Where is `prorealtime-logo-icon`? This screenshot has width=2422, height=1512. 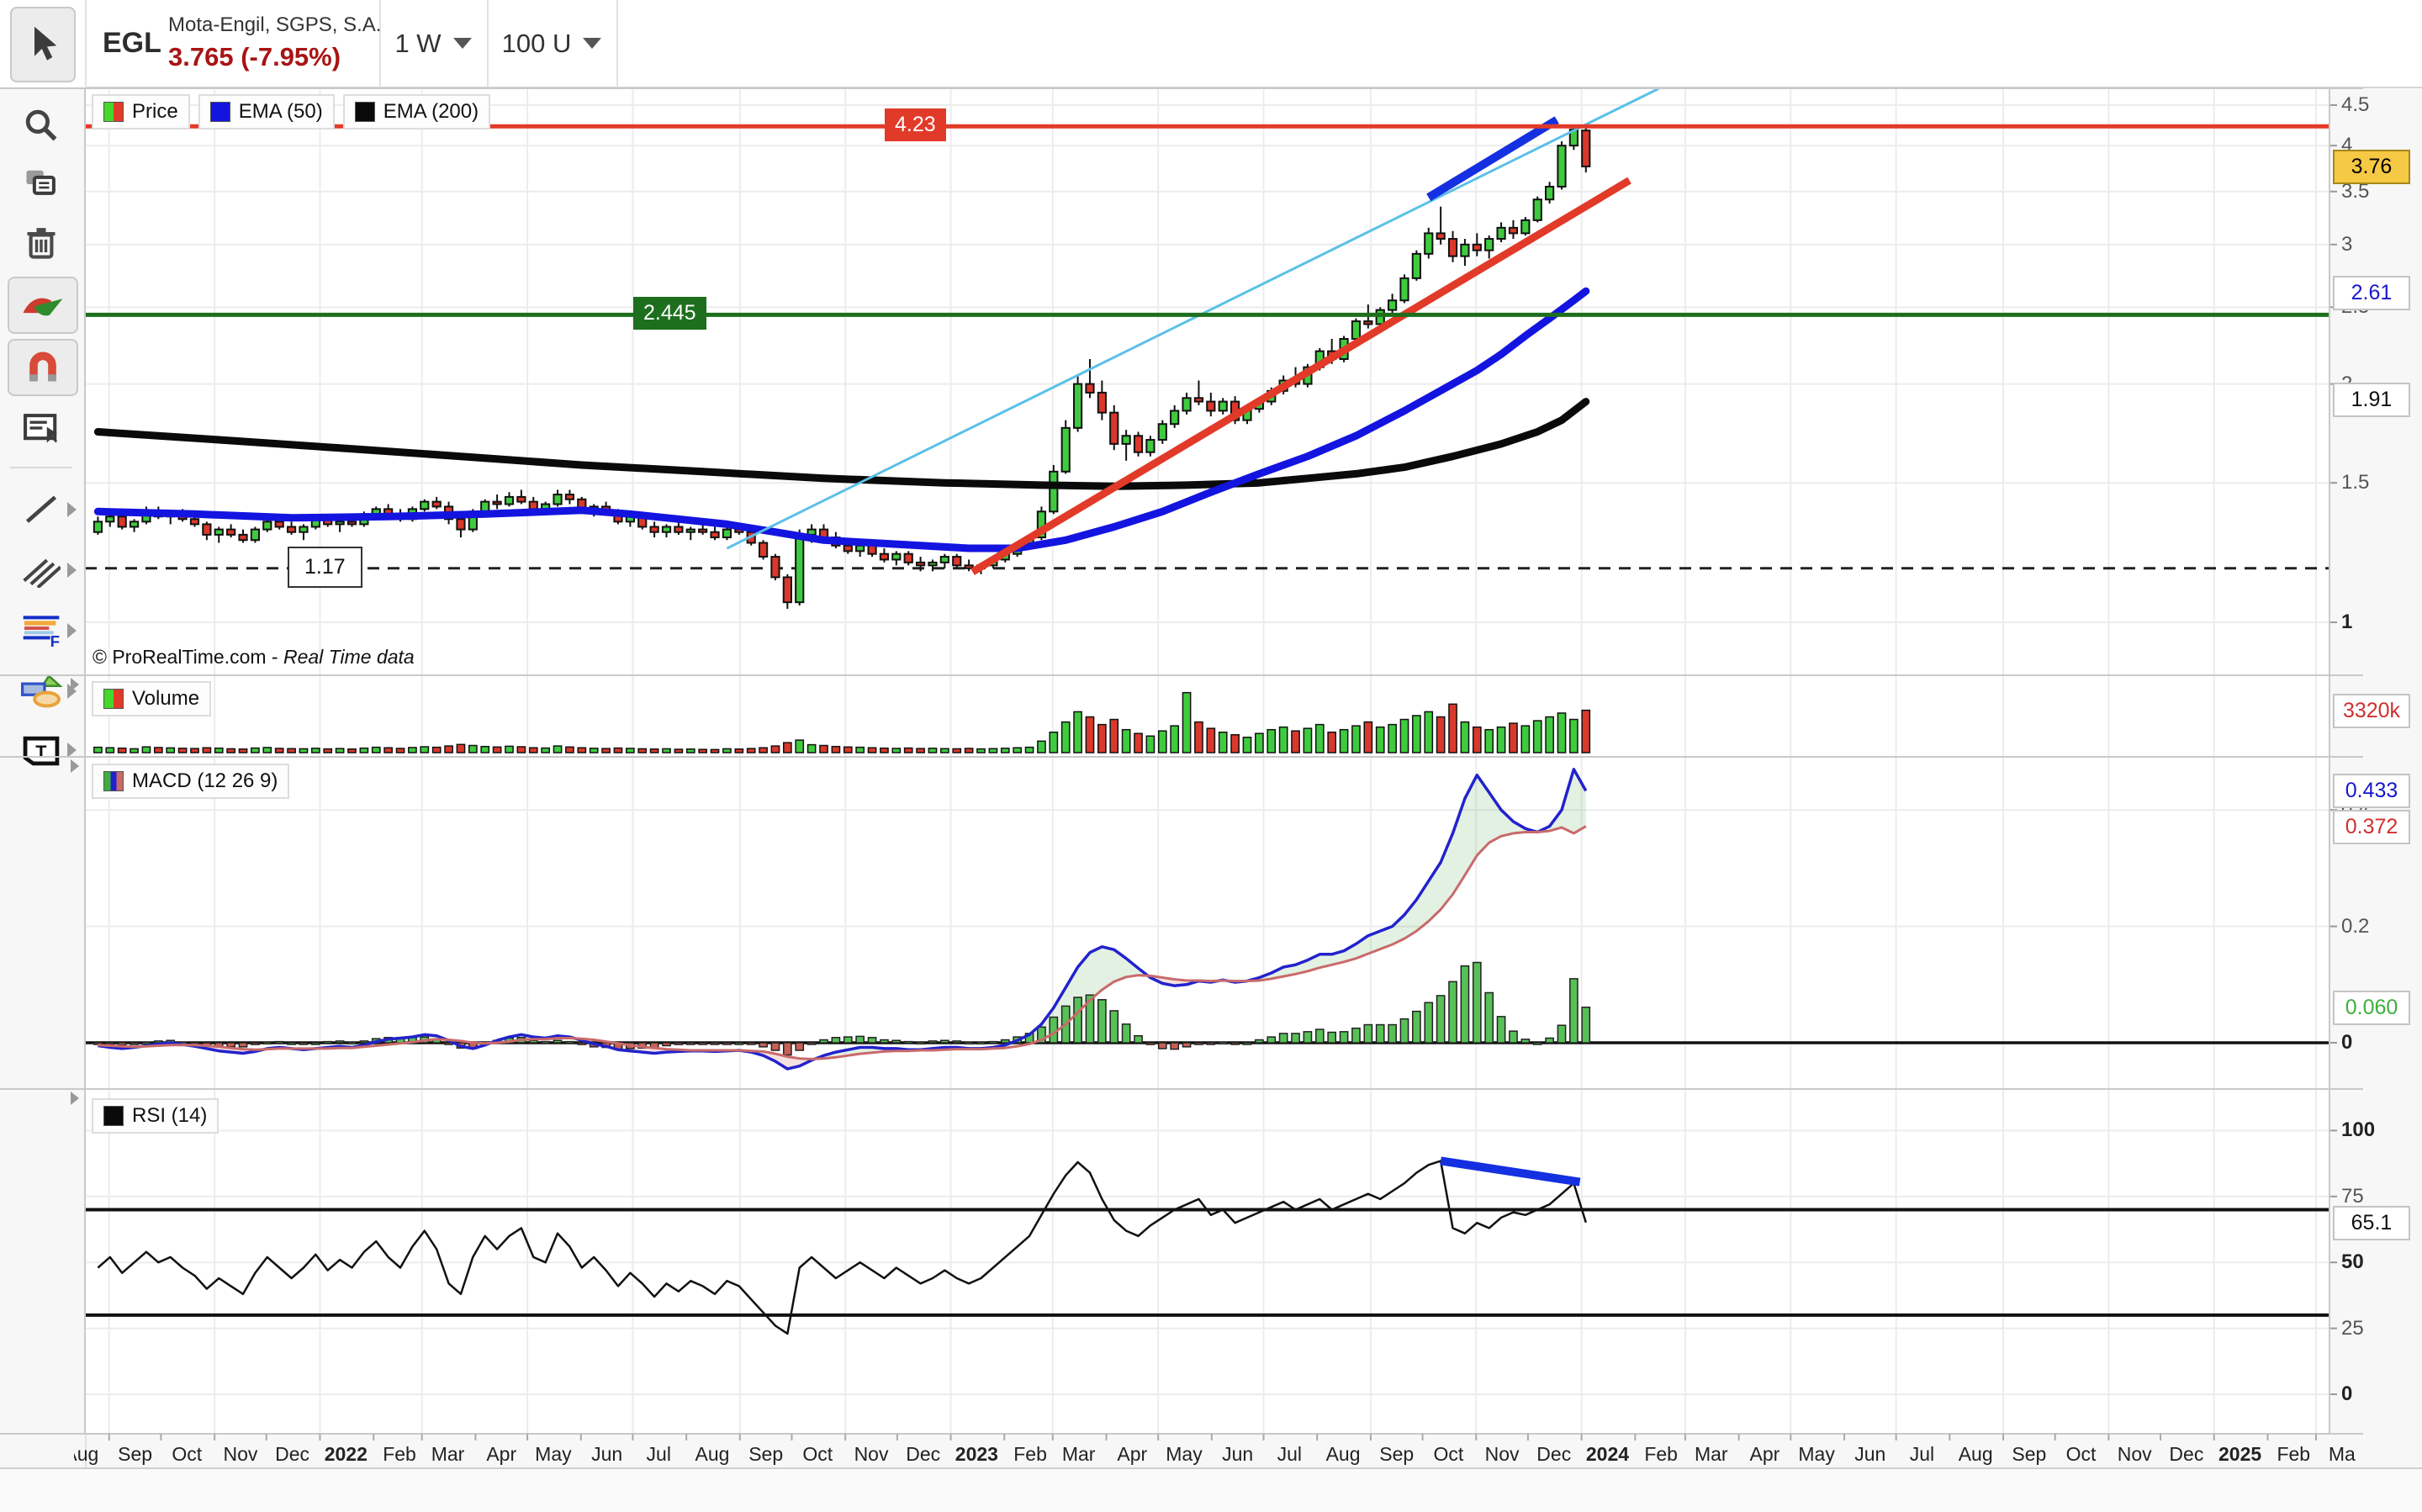 prorealtime-logo-icon is located at coordinates (43, 307).